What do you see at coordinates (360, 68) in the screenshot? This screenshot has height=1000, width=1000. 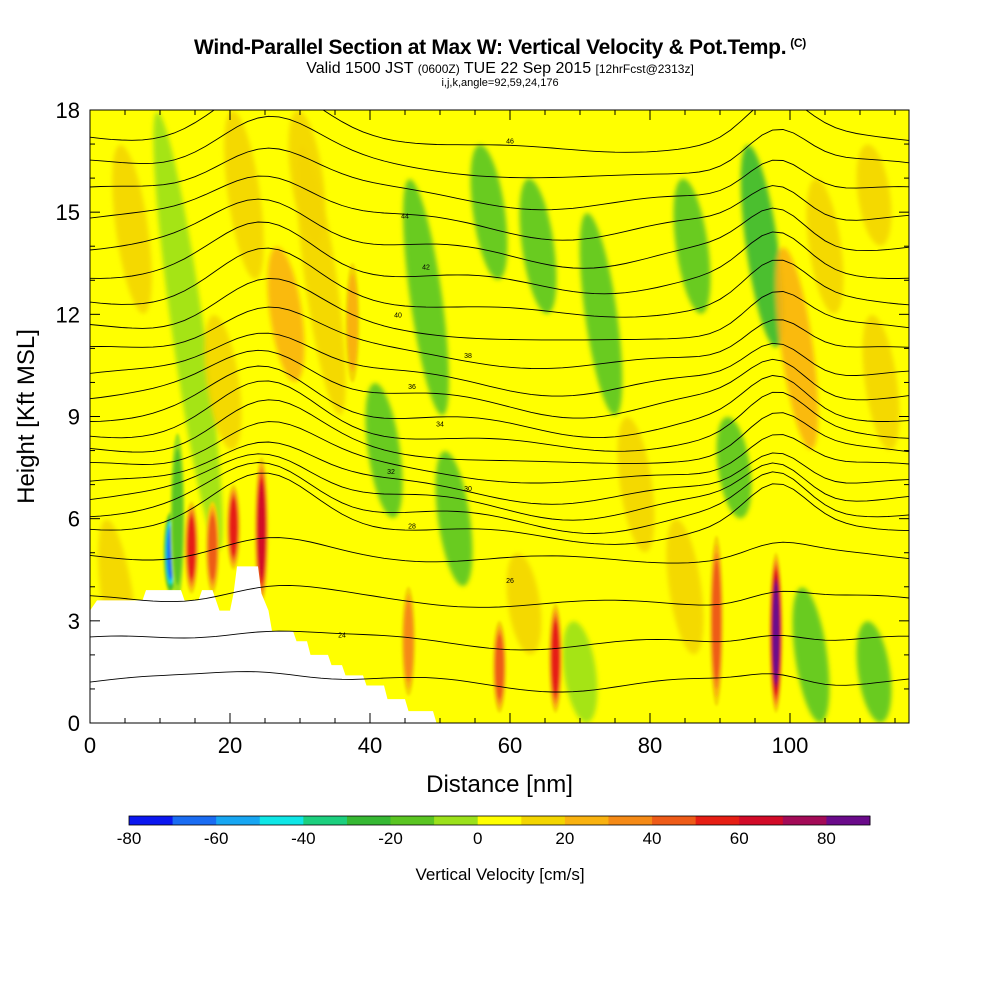 I see `valid-prefix: Valid 1500 JST` at bounding box center [360, 68].